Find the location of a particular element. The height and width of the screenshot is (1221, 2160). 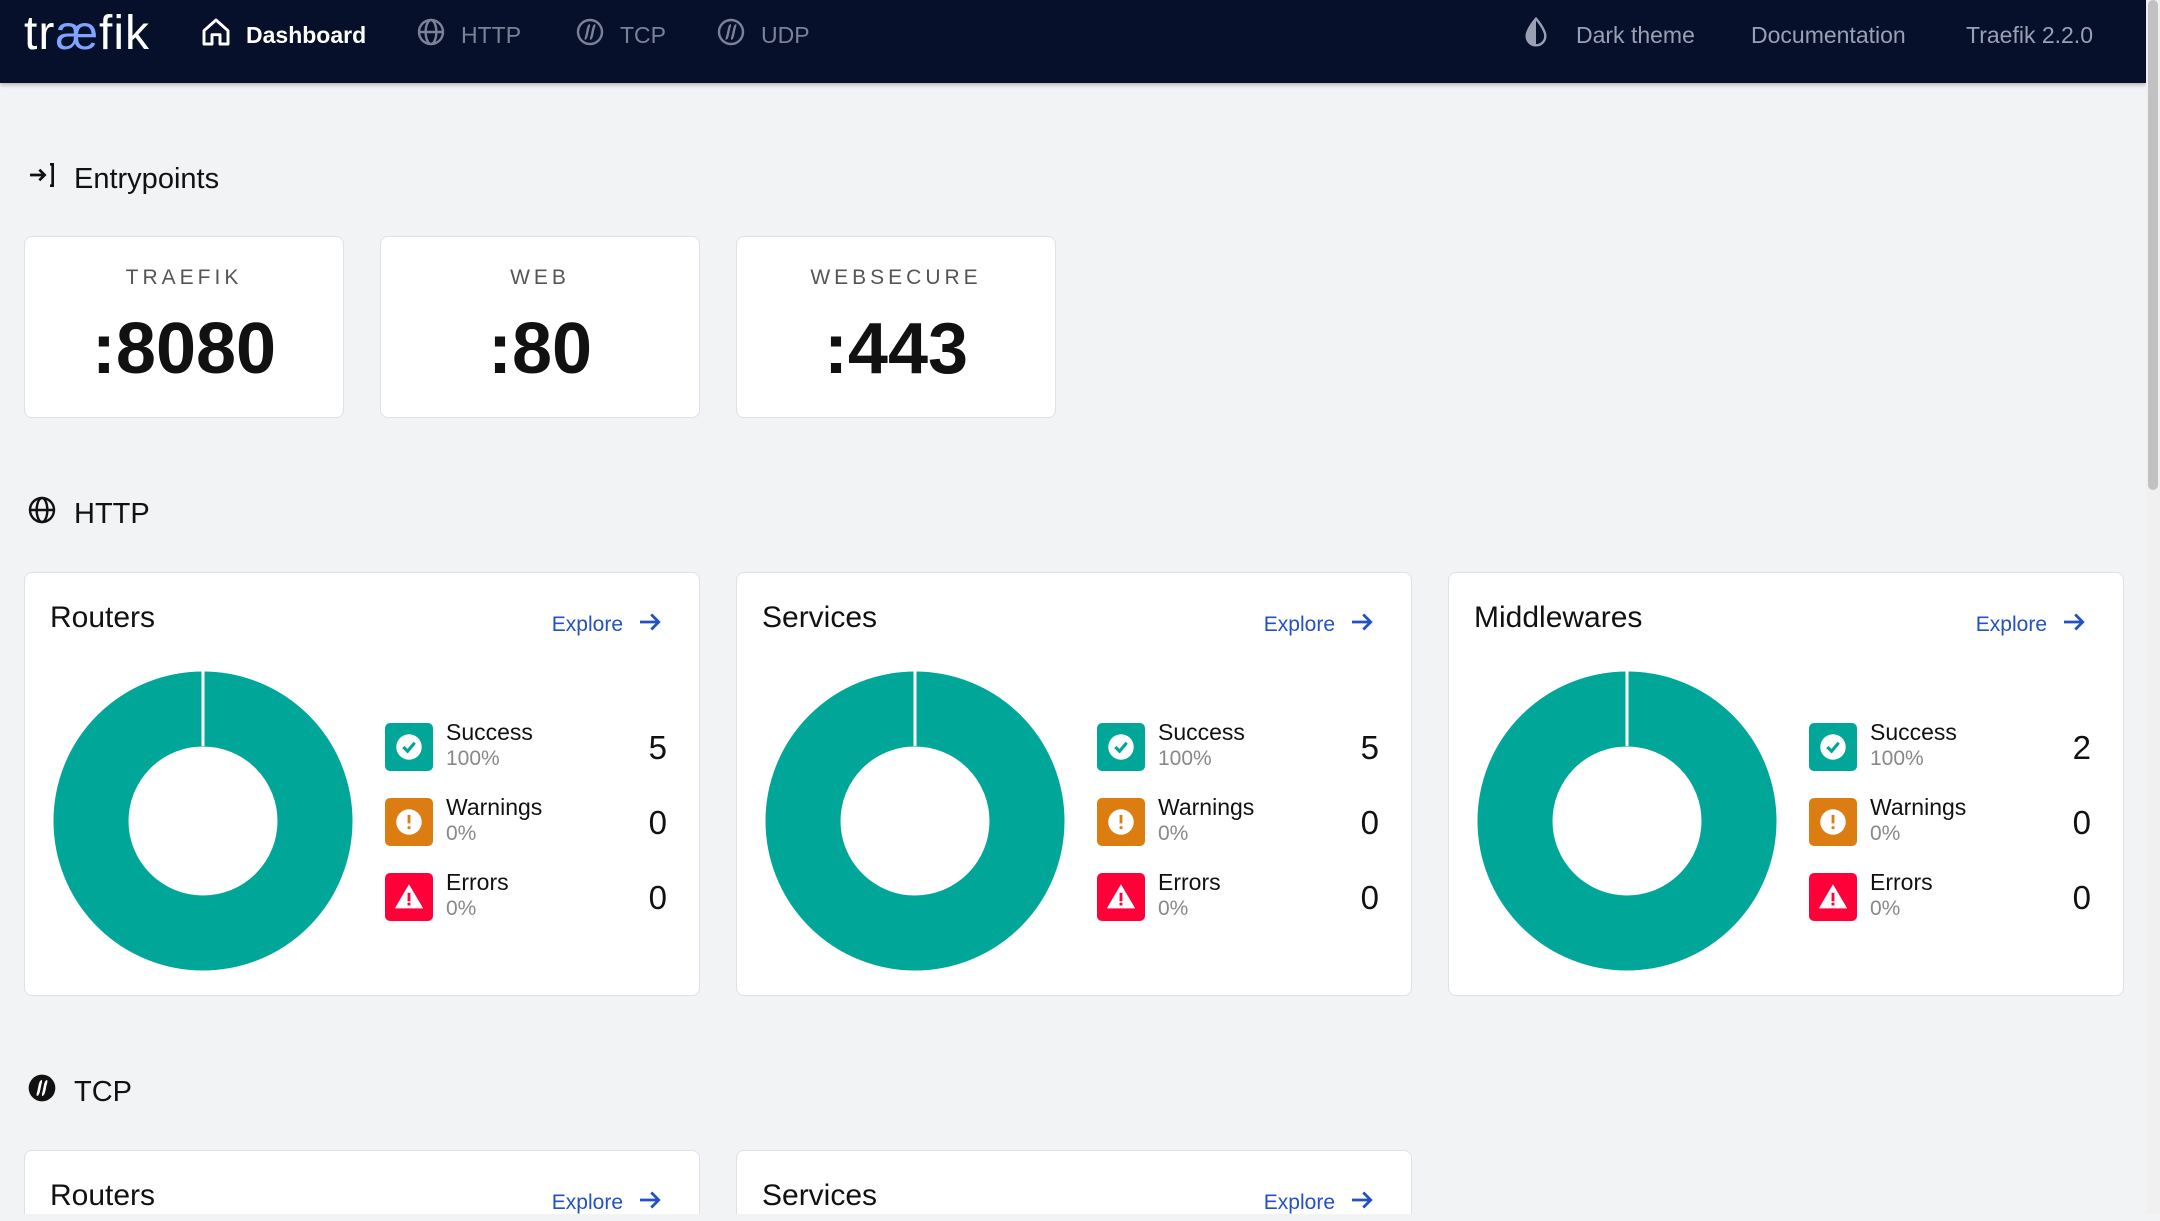

documentation-label: Documentation is located at coordinates (1828, 34).